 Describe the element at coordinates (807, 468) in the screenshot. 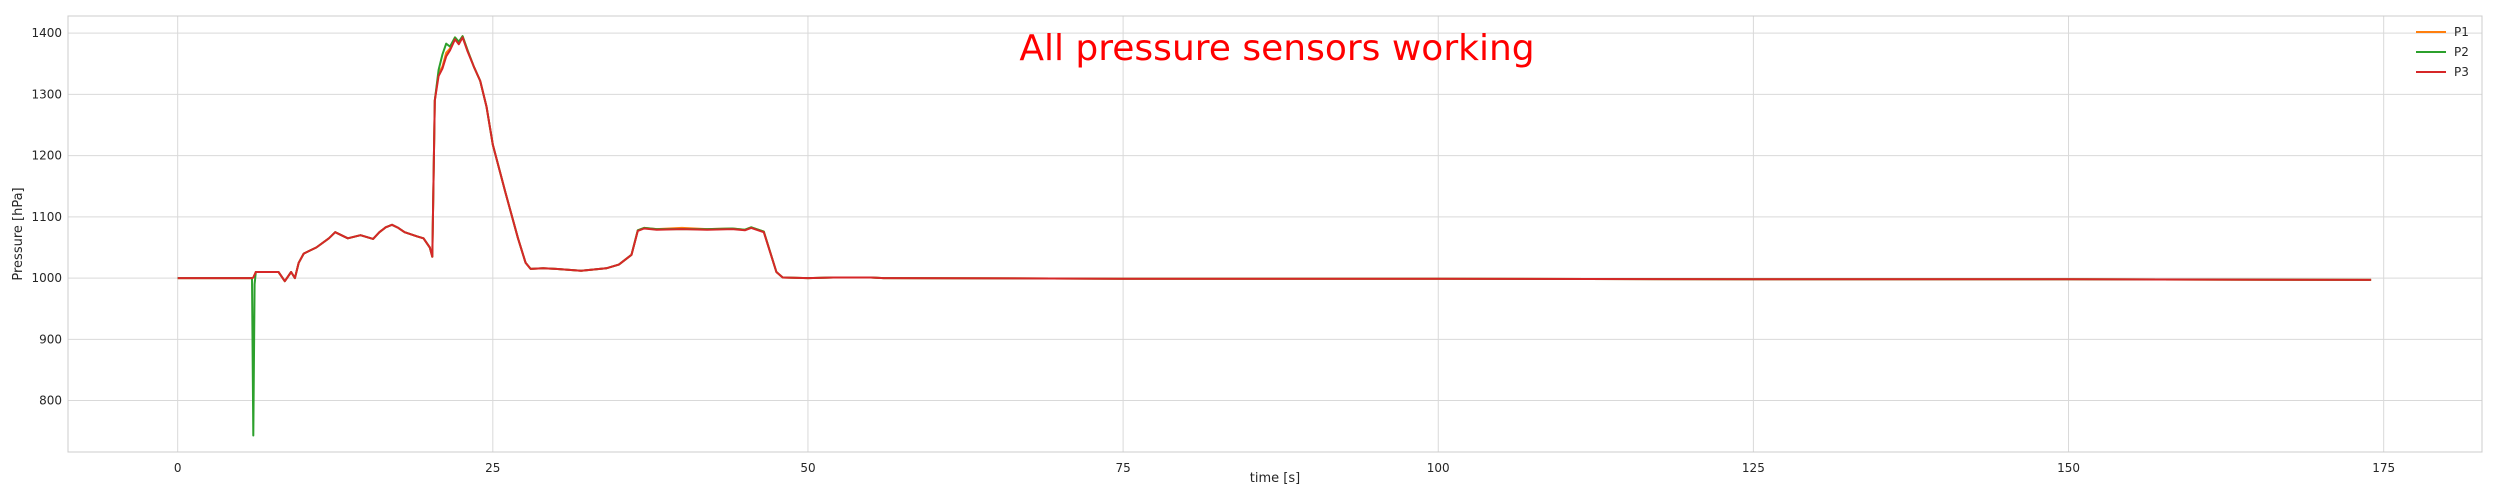

I see `x-tick-label: 50` at that location.